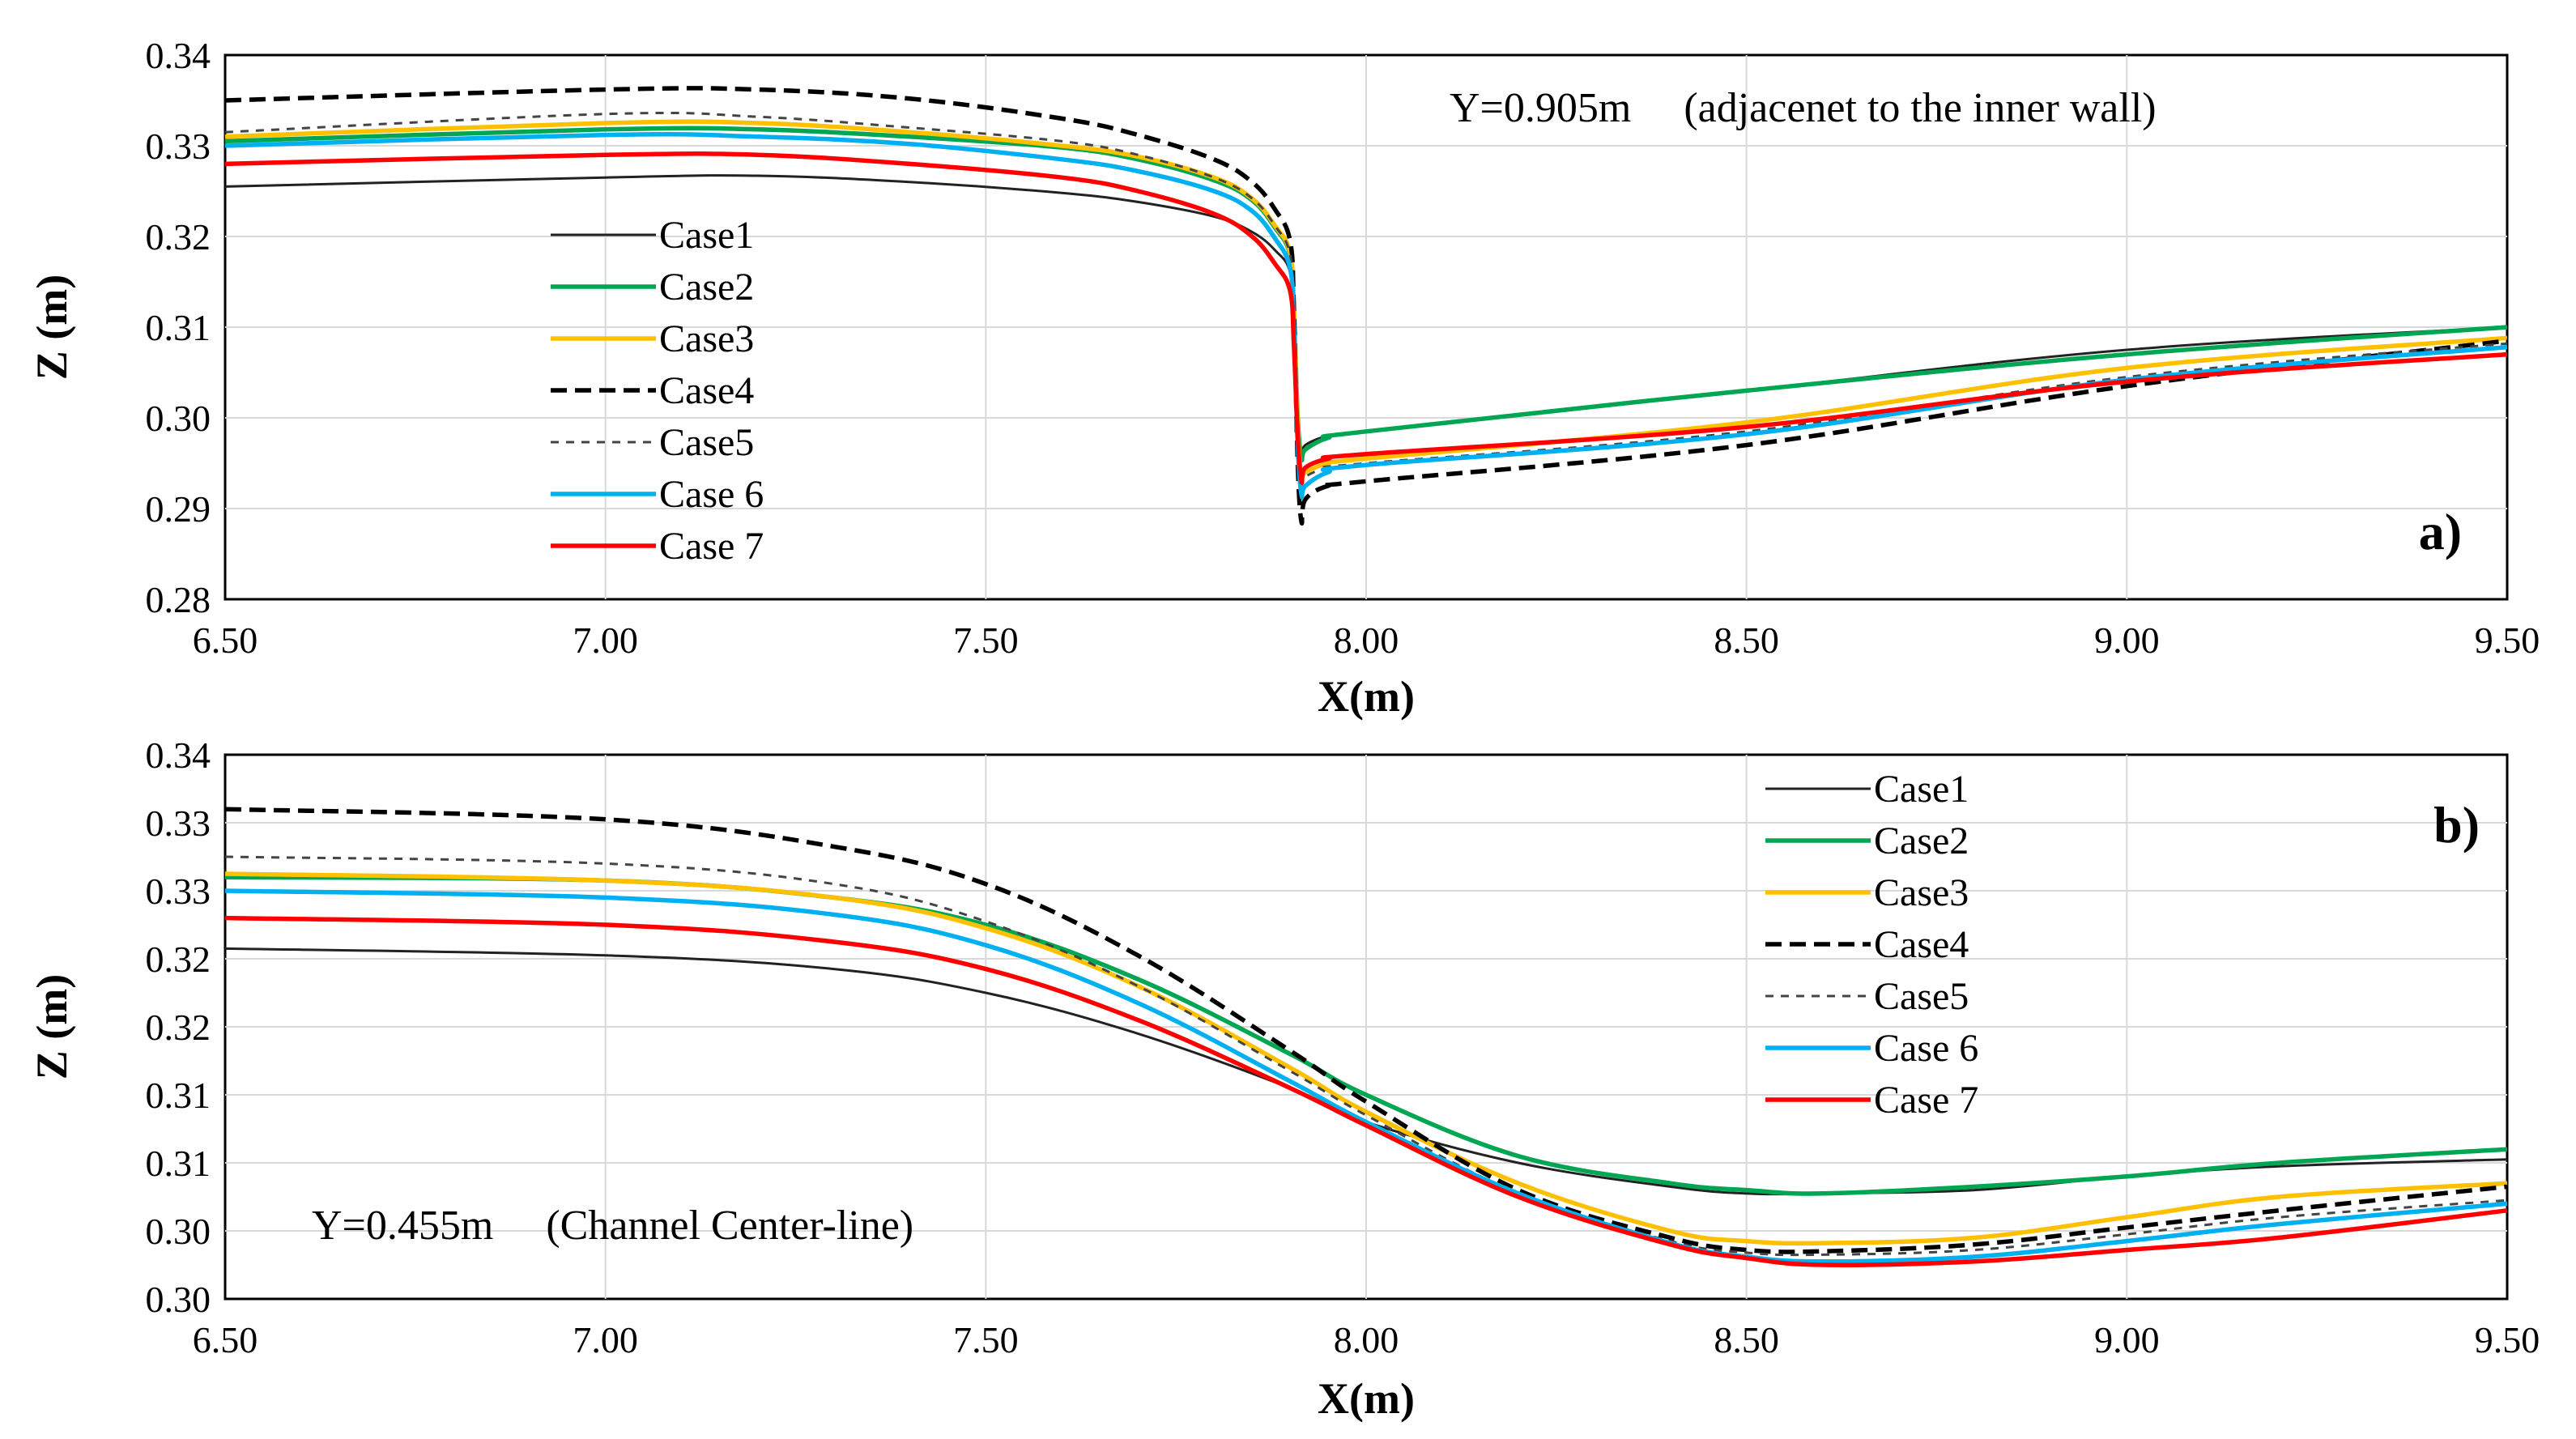 The width and height of the screenshot is (2576, 1439). What do you see at coordinates (706, 338) in the screenshot?
I see `panel-a-legend-label-3: Case3` at bounding box center [706, 338].